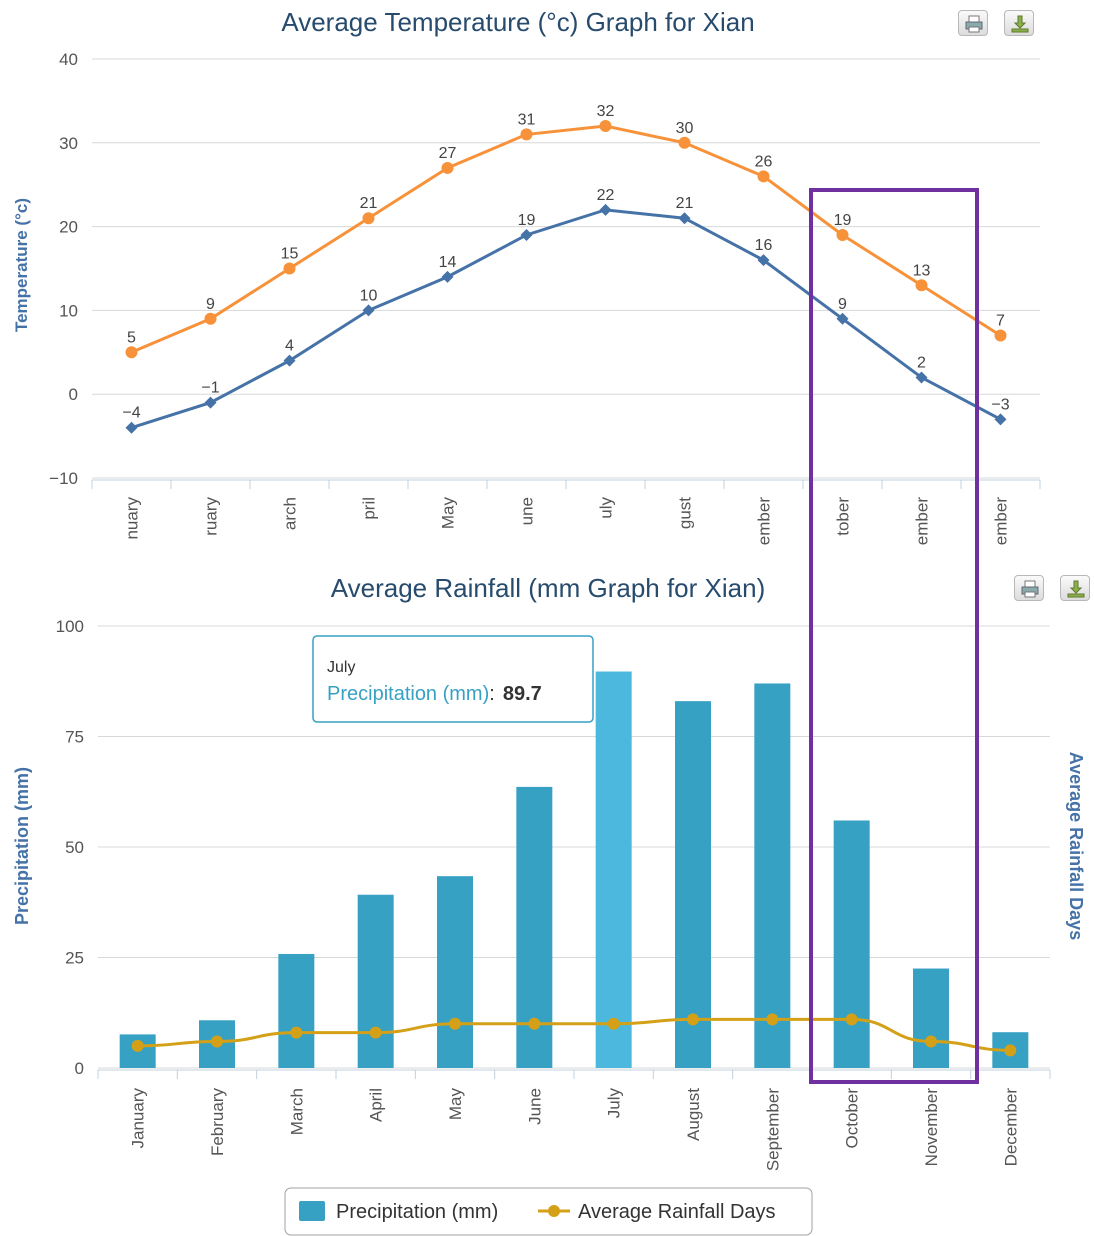  I want to click on tooltip-series-label: Precipitation (mm), so click(408, 694).